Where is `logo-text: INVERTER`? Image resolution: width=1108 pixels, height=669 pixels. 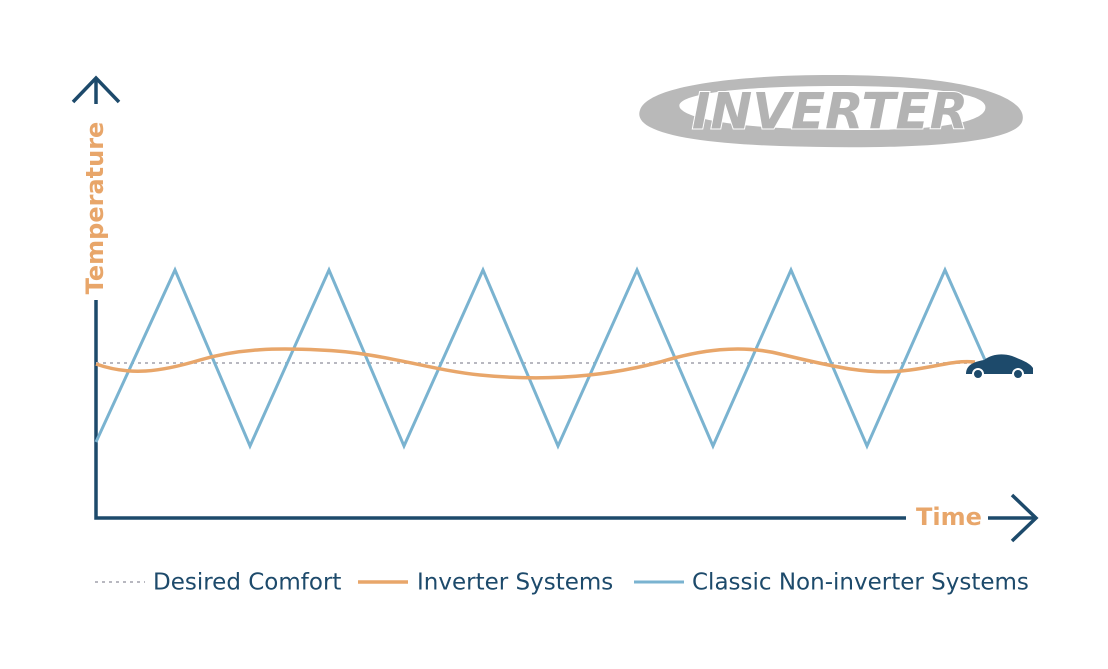 logo-text: INVERTER is located at coordinates (830, 112).